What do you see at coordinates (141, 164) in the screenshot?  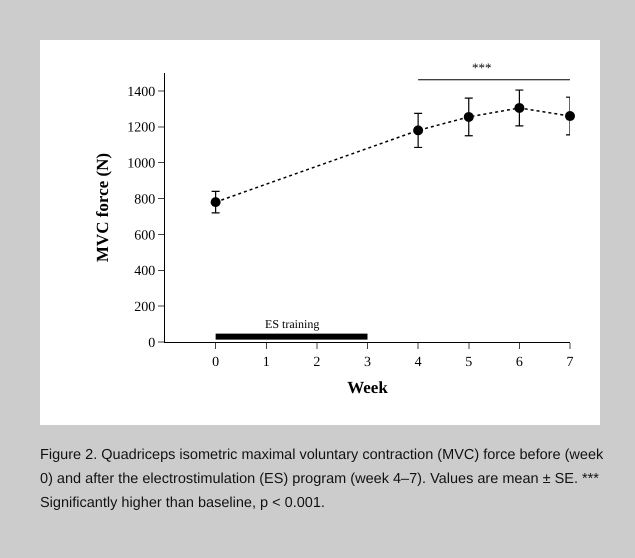 I see `y-tick-label: 1000` at bounding box center [141, 164].